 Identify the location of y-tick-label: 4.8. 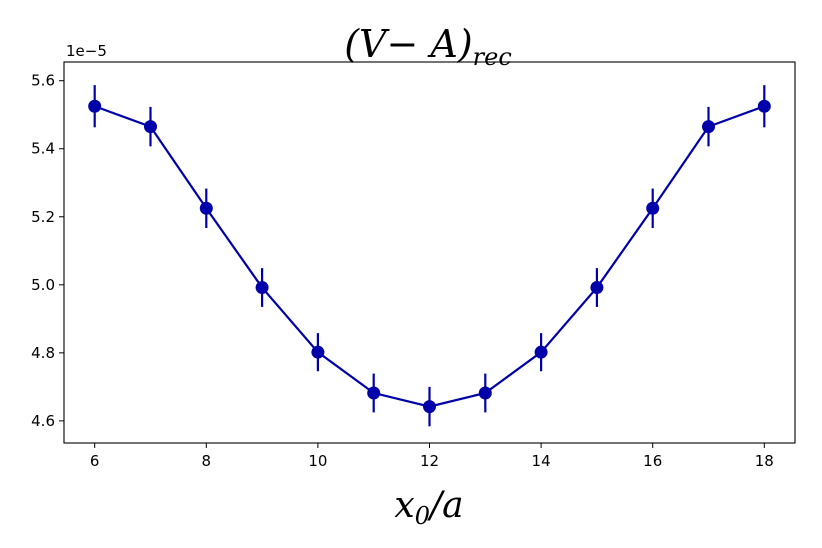
(43, 353).